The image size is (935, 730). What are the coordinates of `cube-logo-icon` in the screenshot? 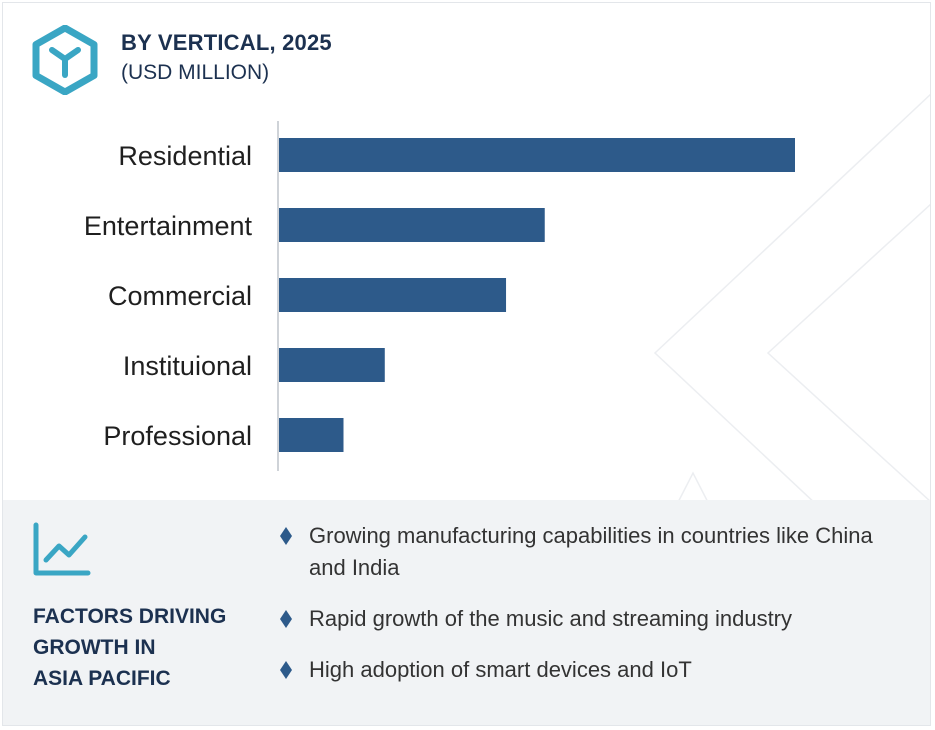 It's located at (65, 60).